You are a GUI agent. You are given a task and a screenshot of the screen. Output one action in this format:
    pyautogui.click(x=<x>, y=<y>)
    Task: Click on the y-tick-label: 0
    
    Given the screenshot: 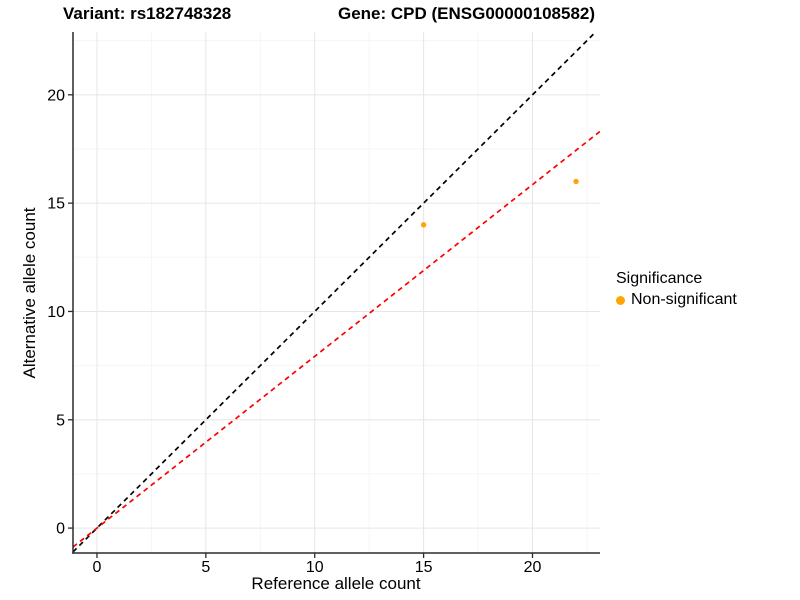 What is the action you would take?
    pyautogui.click(x=60, y=529)
    